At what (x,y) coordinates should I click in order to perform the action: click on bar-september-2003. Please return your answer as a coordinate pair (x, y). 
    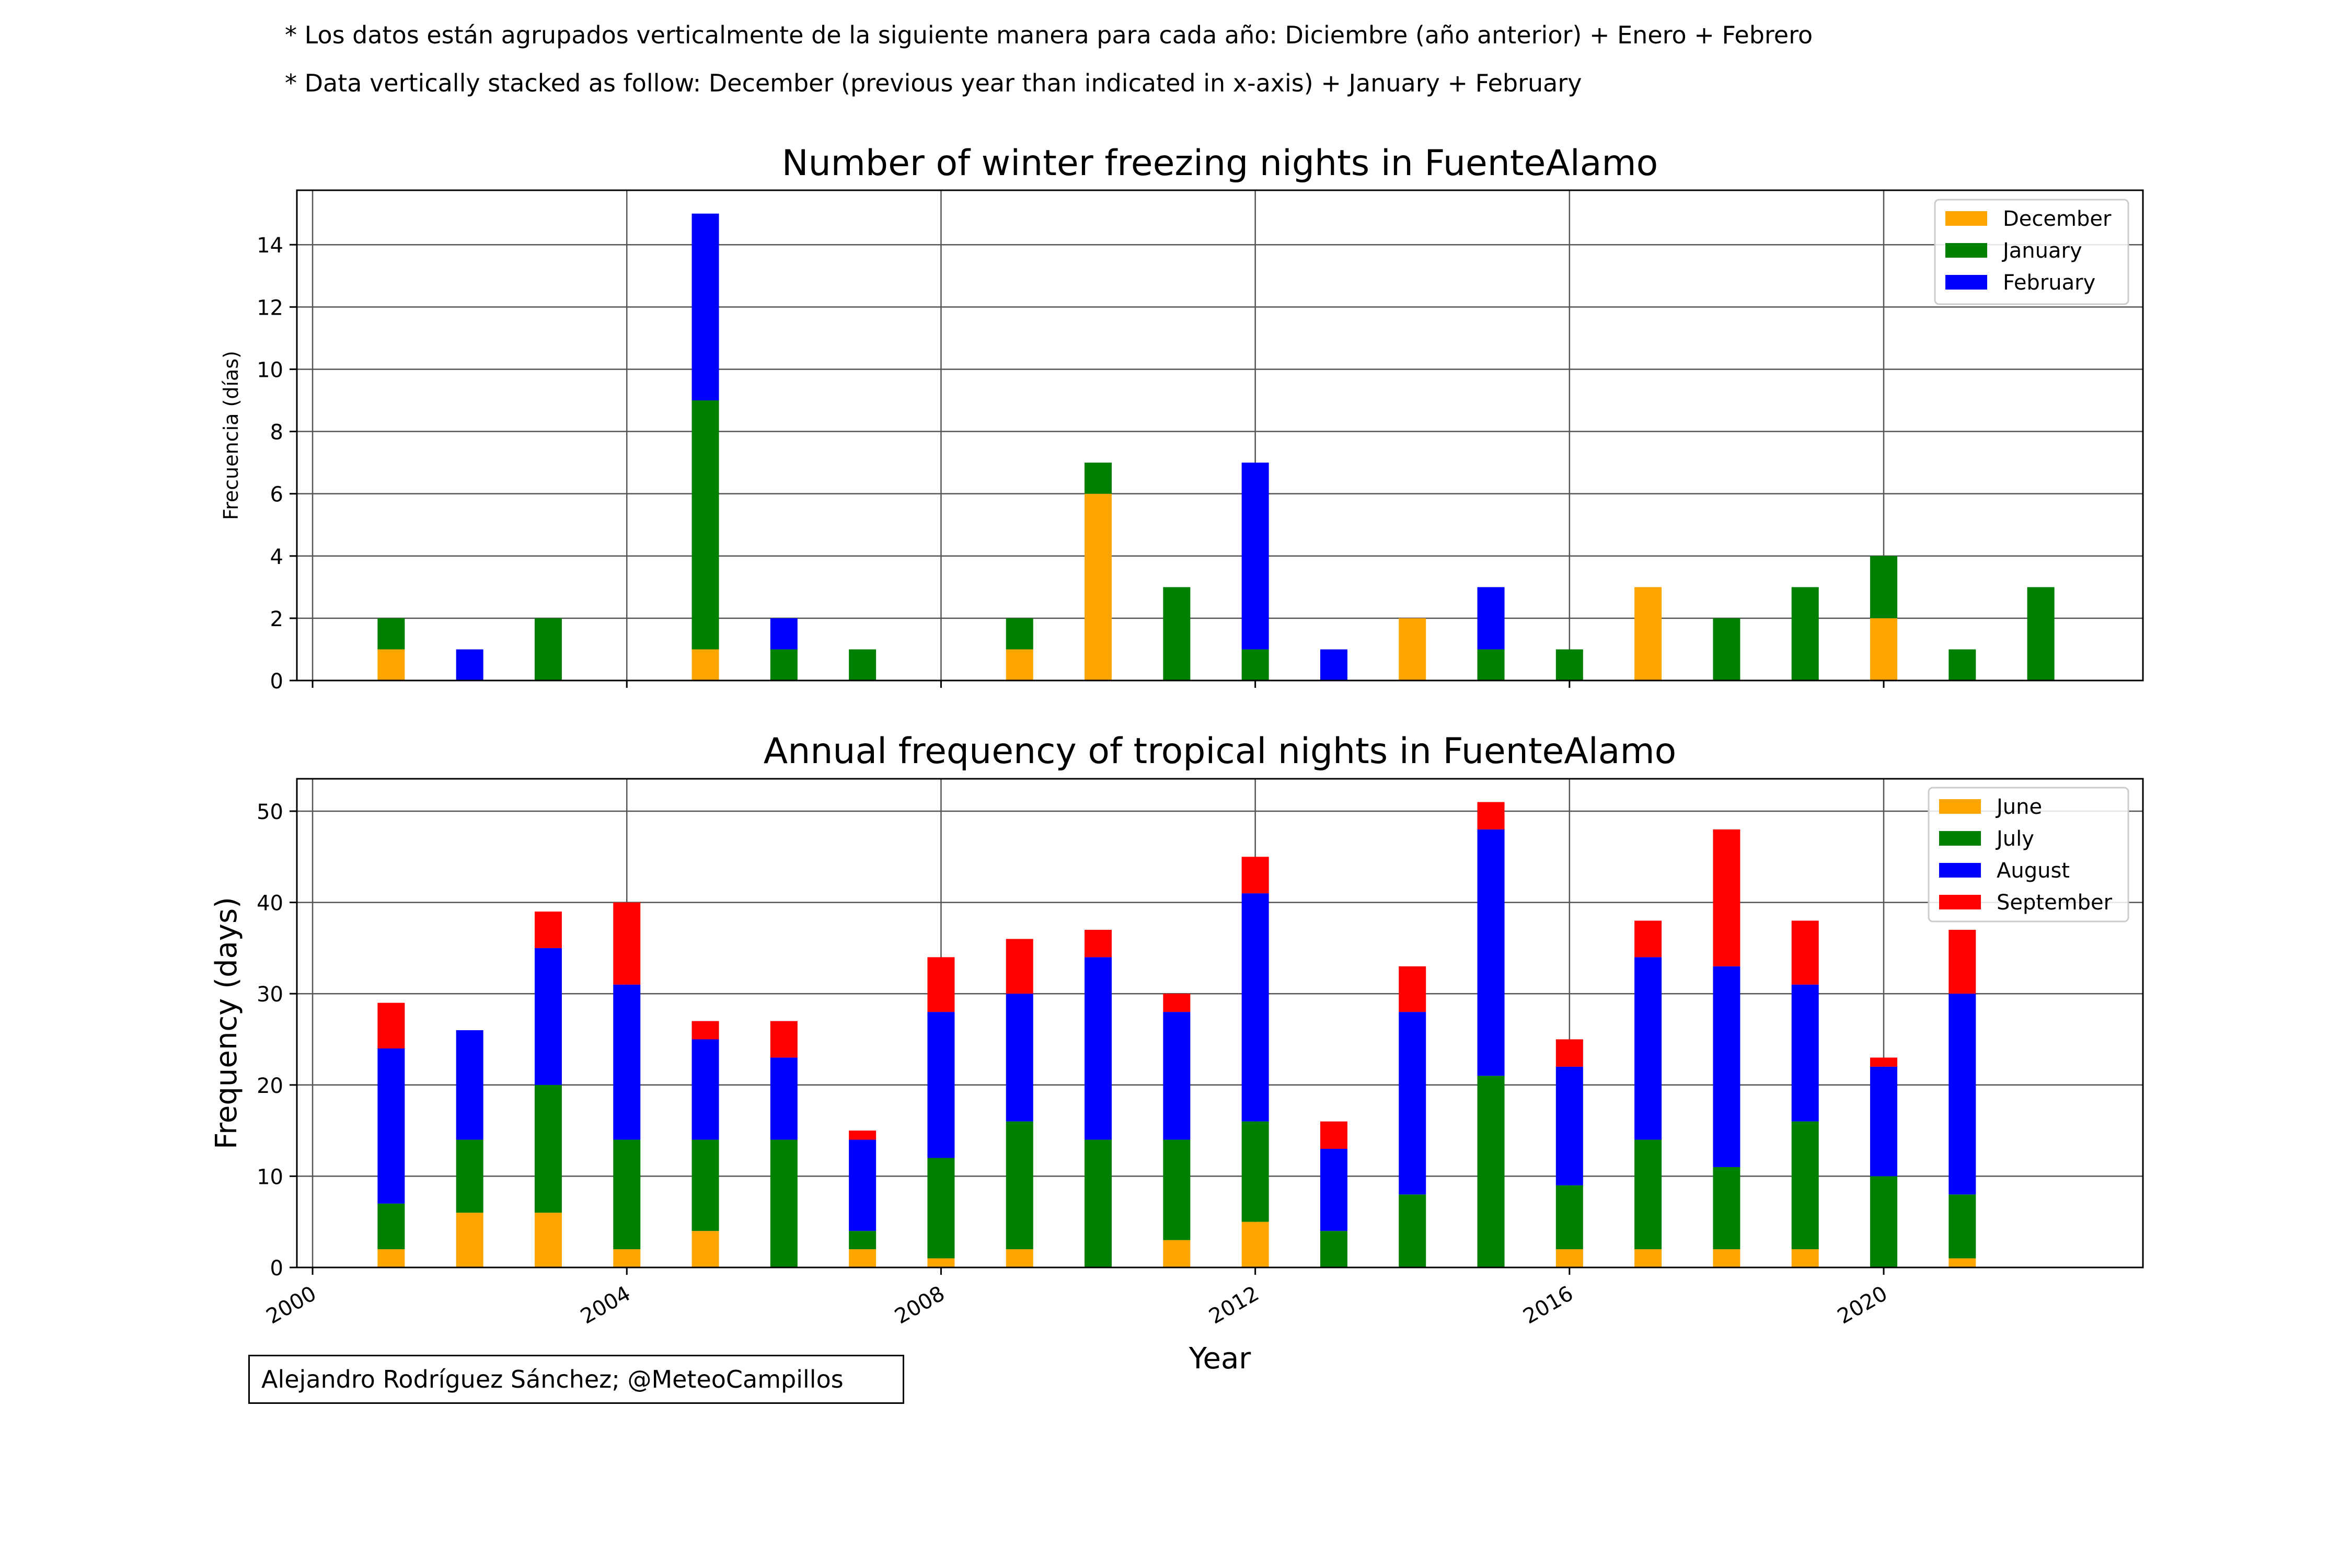
    Looking at the image, I should click on (548, 930).